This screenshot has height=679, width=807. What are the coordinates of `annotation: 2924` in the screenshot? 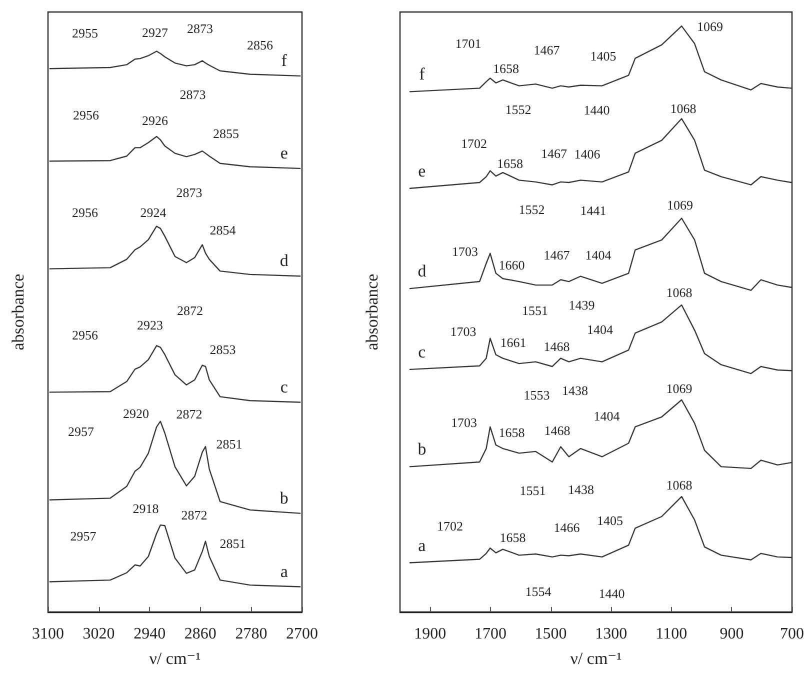 It's located at (153, 212).